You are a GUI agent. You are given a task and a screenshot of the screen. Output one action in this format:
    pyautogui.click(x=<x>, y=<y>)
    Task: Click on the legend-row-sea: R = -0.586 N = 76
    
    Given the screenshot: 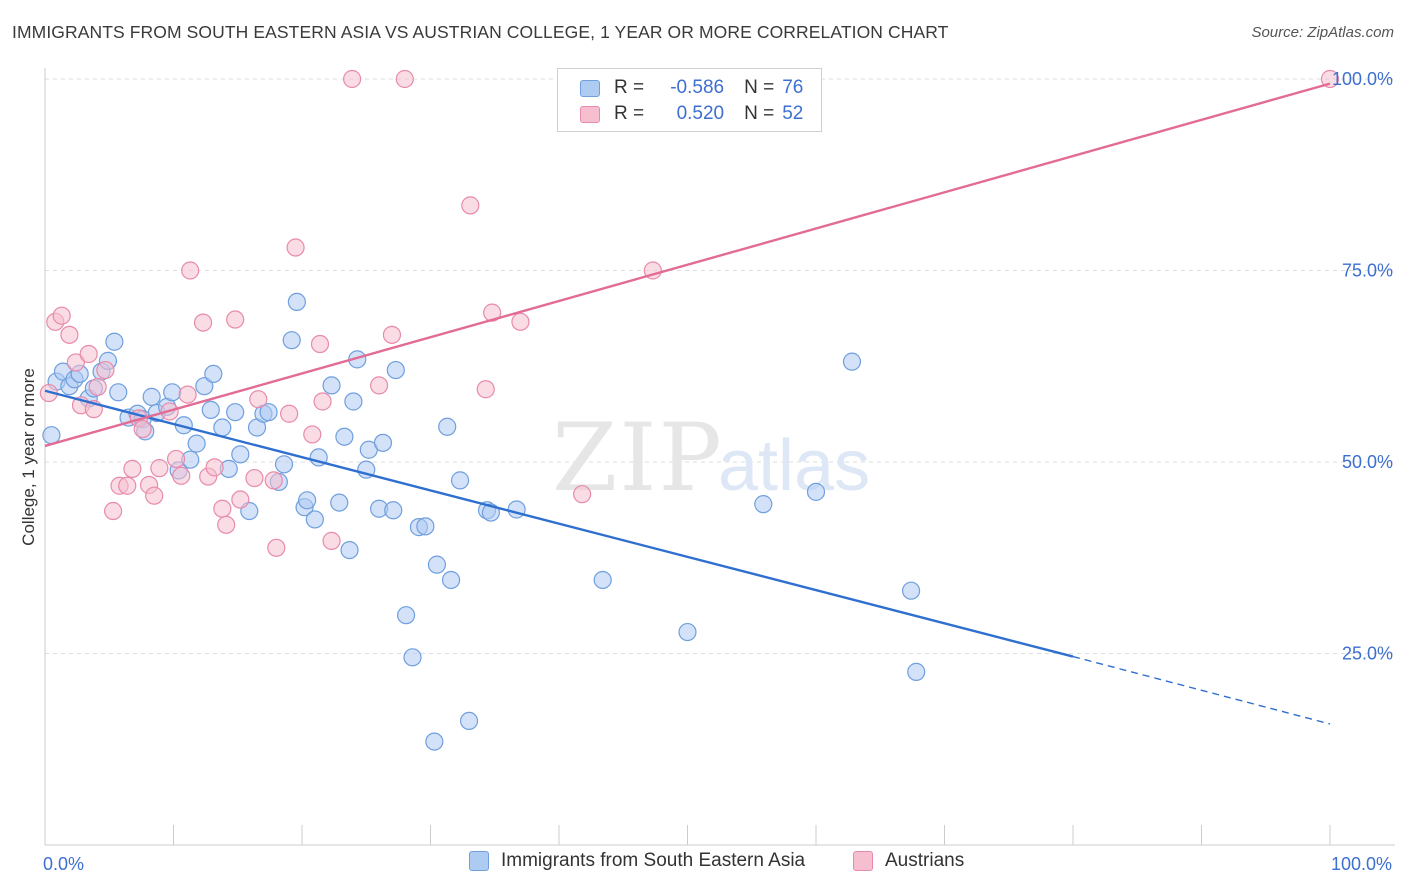 What is the action you would take?
    pyautogui.click(x=691, y=88)
    